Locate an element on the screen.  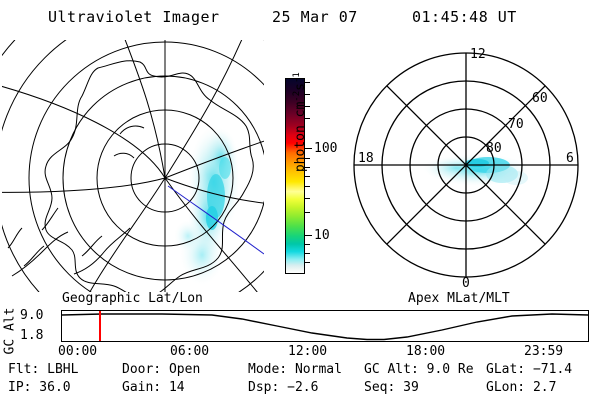
intensity-colorbar: 100 10 photon cm-2s-1 is located at coordinates (300, 172).